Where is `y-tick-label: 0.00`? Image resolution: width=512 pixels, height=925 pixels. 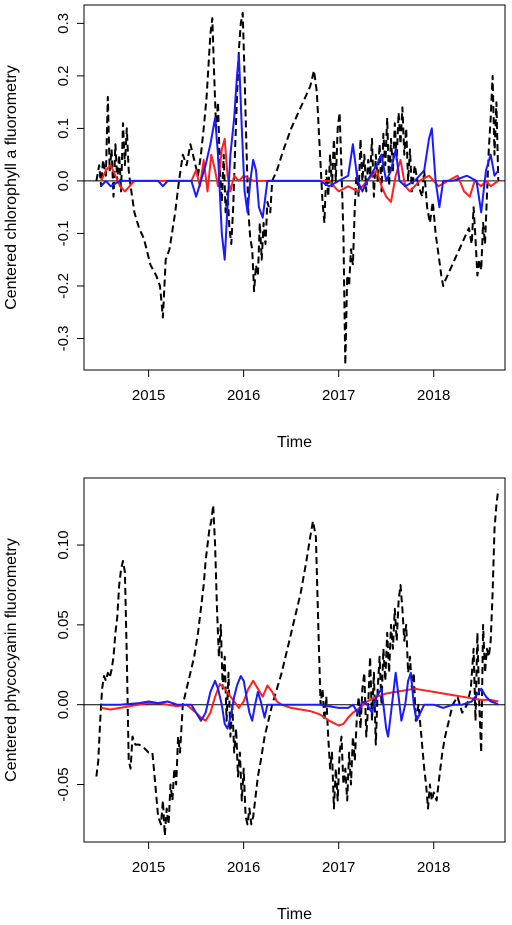
y-tick-label: 0.00 is located at coordinates (63, 704).